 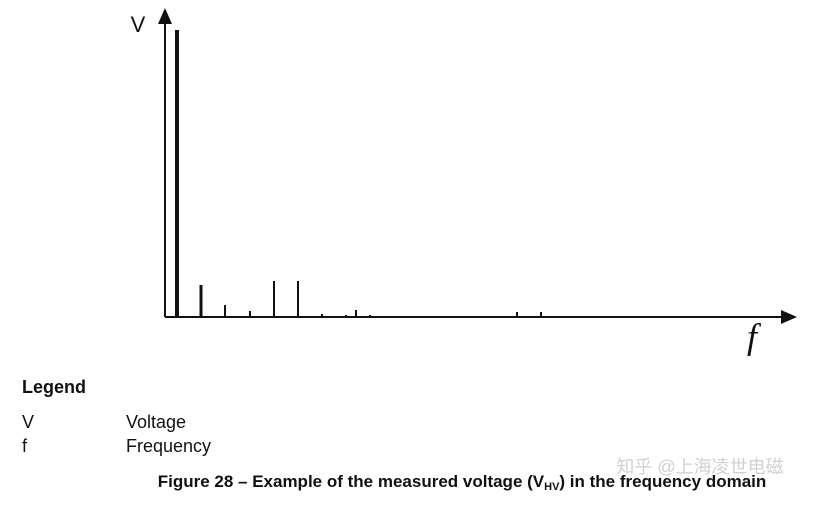 I want to click on y-axis-arrow, so click(x=165, y=16).